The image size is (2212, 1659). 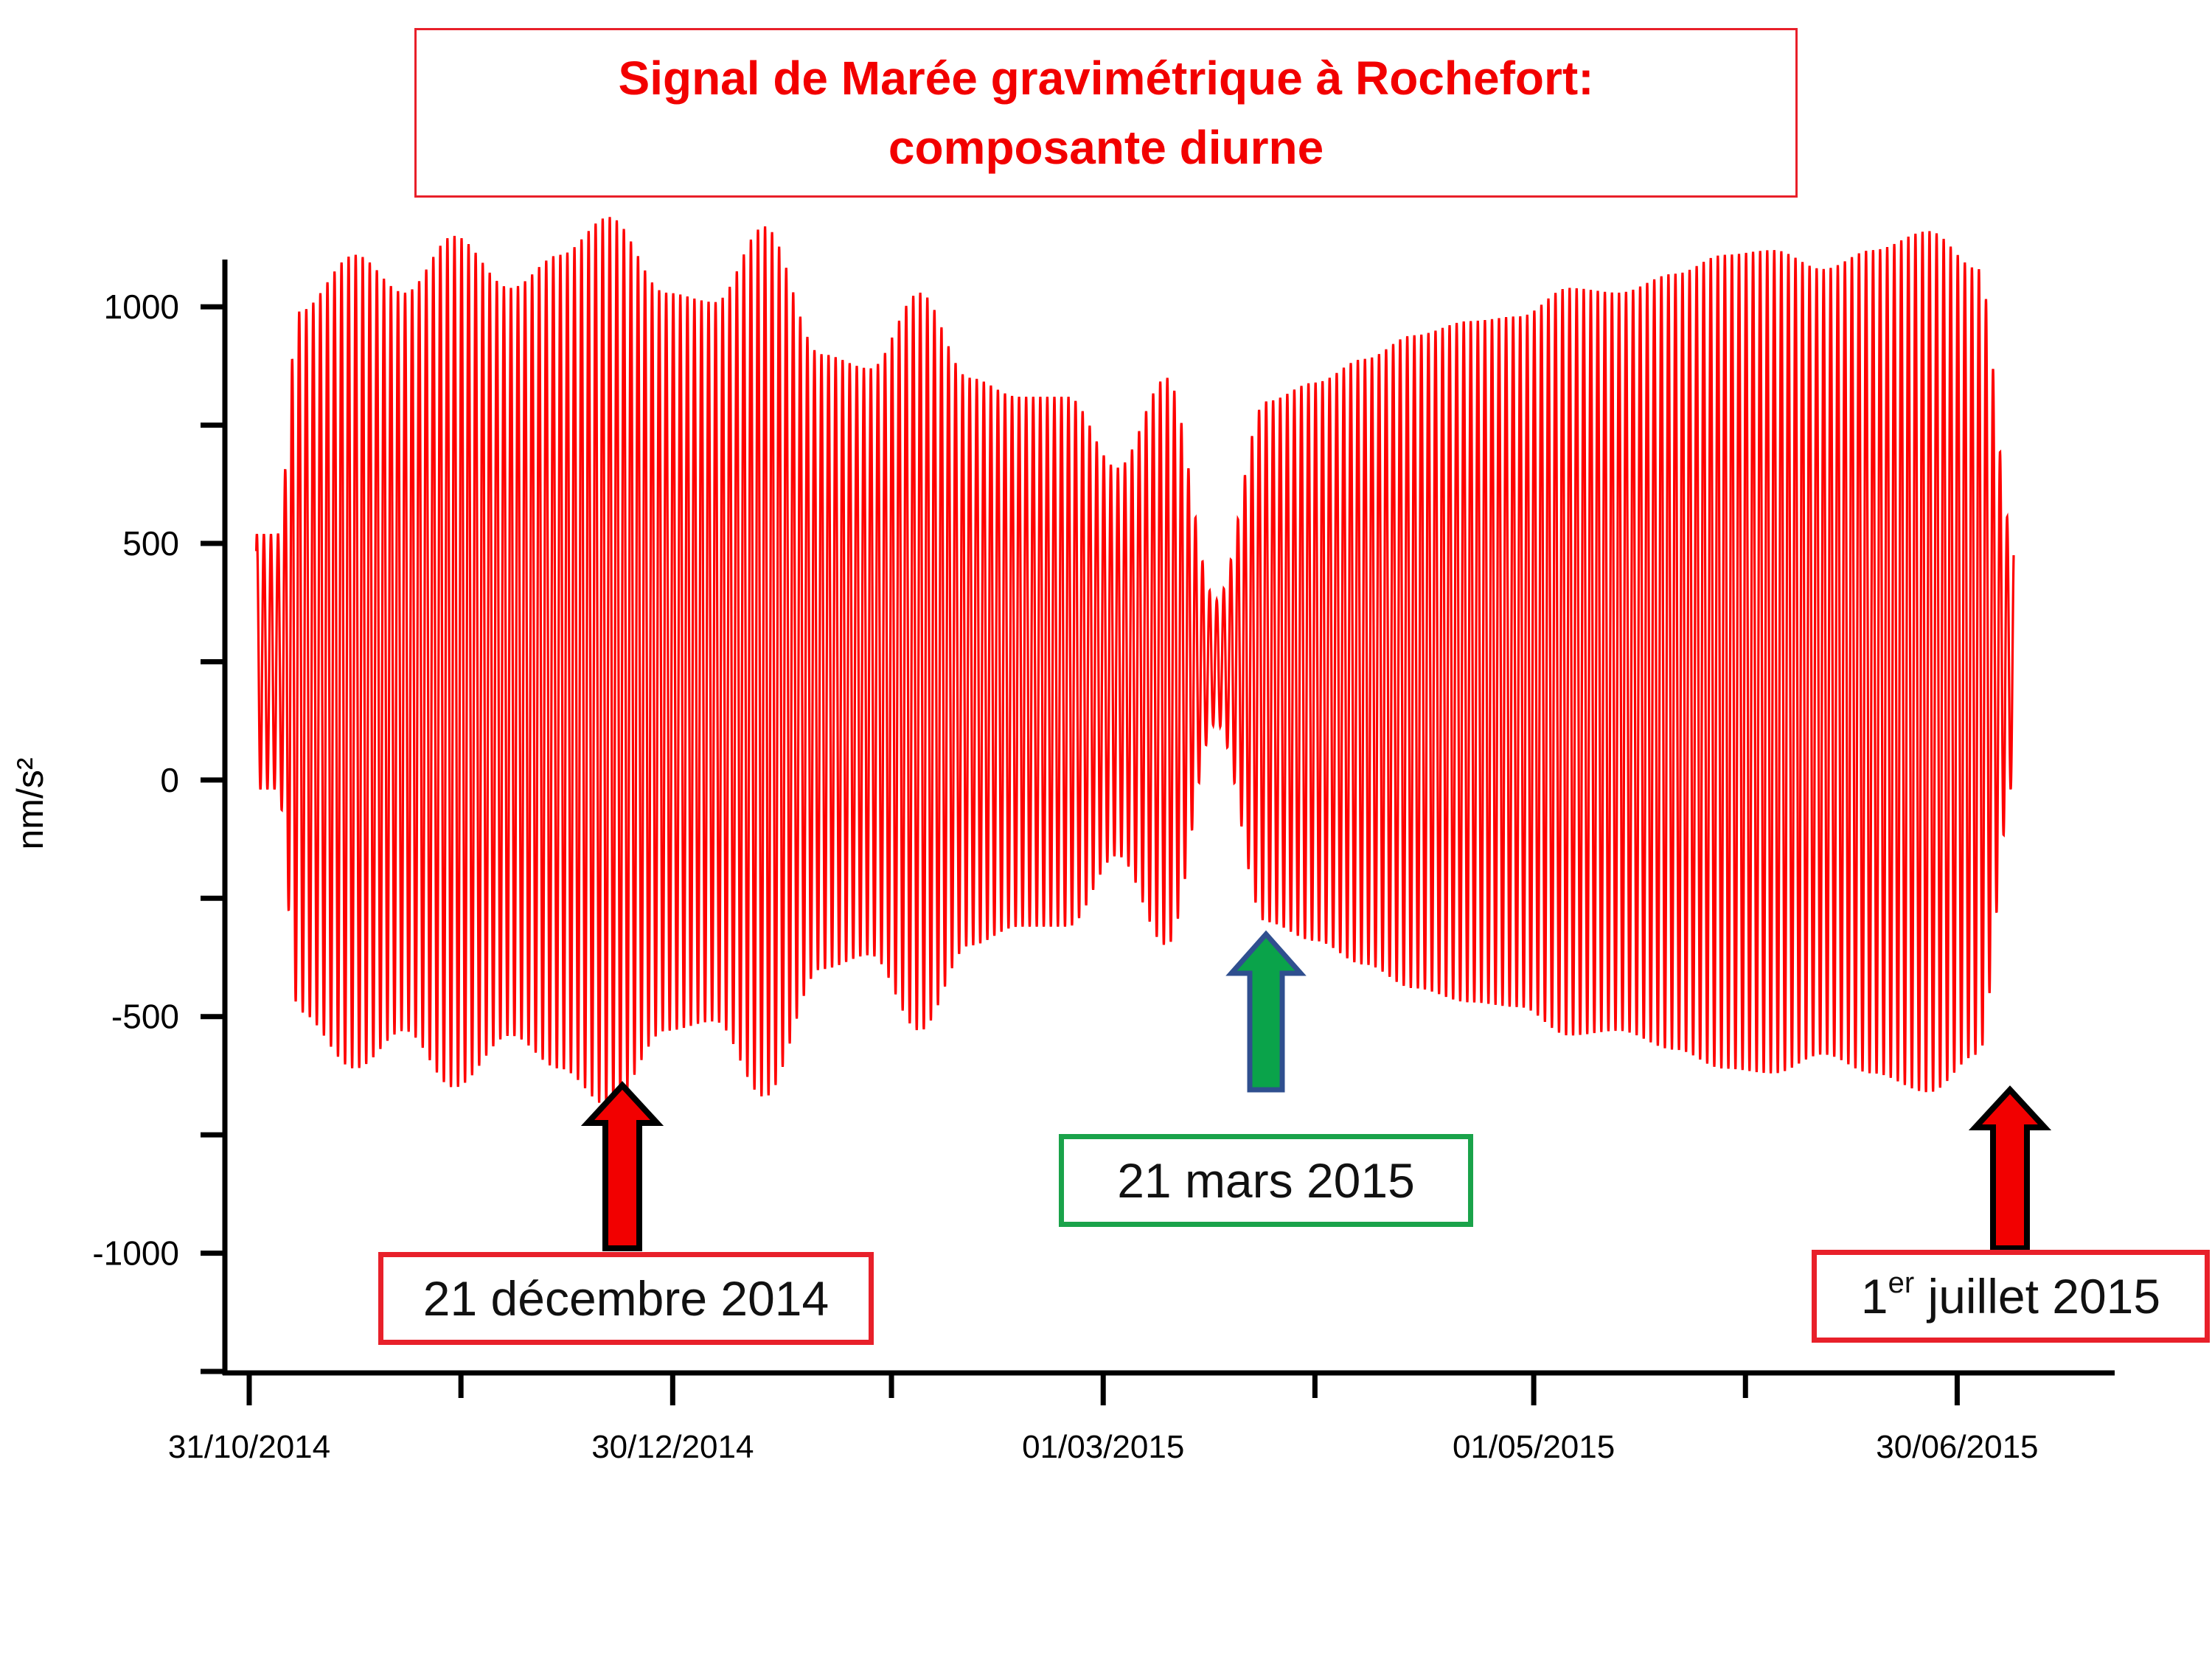 I want to click on arrow-spring-equinox, so click(x=1266, y=1011).